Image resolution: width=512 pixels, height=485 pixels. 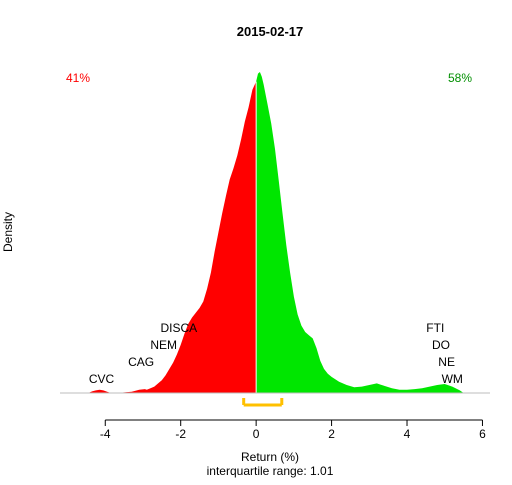 What do you see at coordinates (270, 471) in the screenshot?
I see `iqr-caption: interquartile range: 1.01` at bounding box center [270, 471].